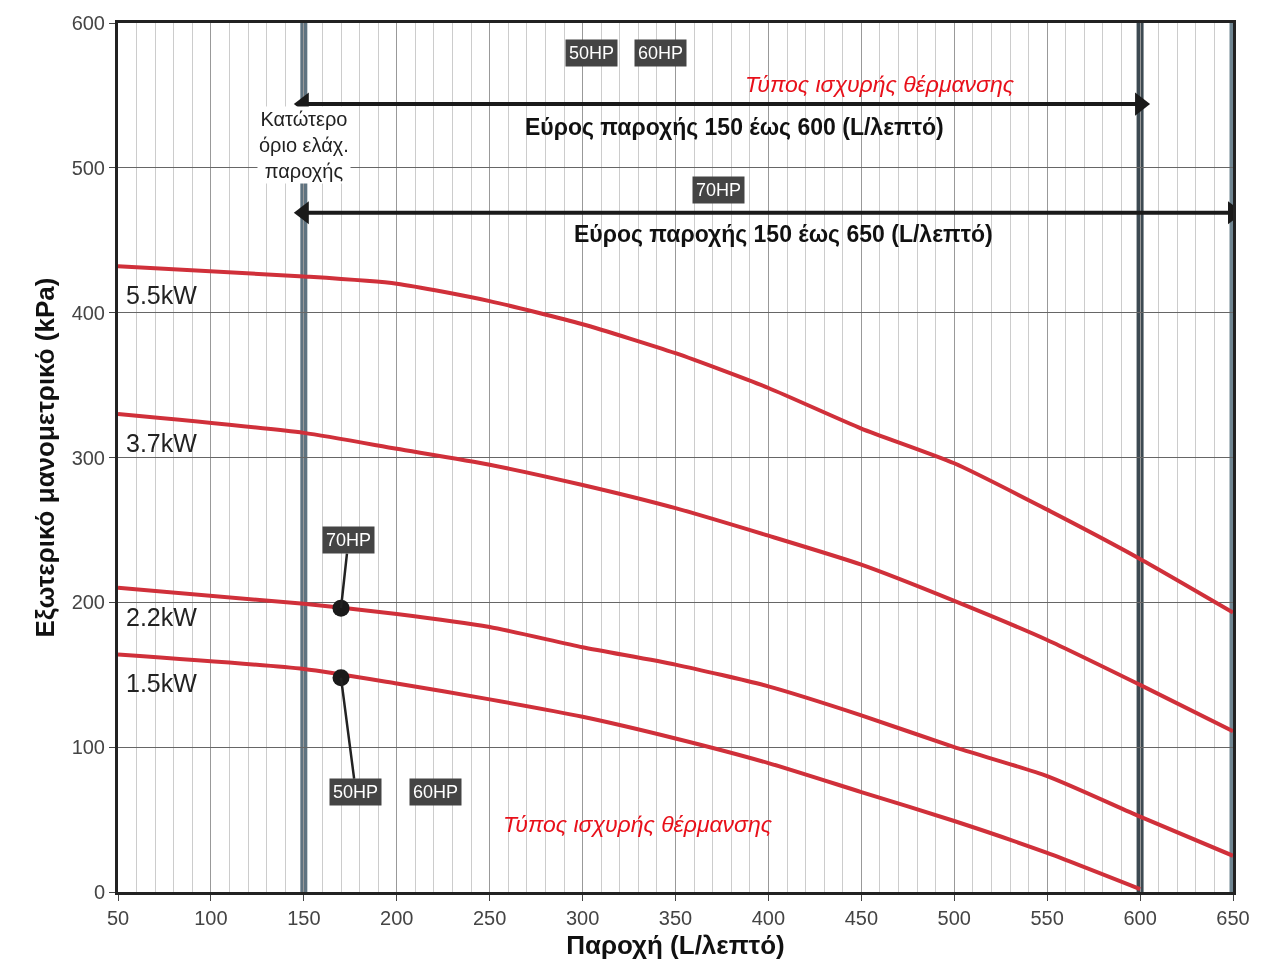 The height and width of the screenshot is (972, 1262). I want to click on annotation: Εύρος παροχής 150 έως 600 (L/λεπτό), so click(734, 127).